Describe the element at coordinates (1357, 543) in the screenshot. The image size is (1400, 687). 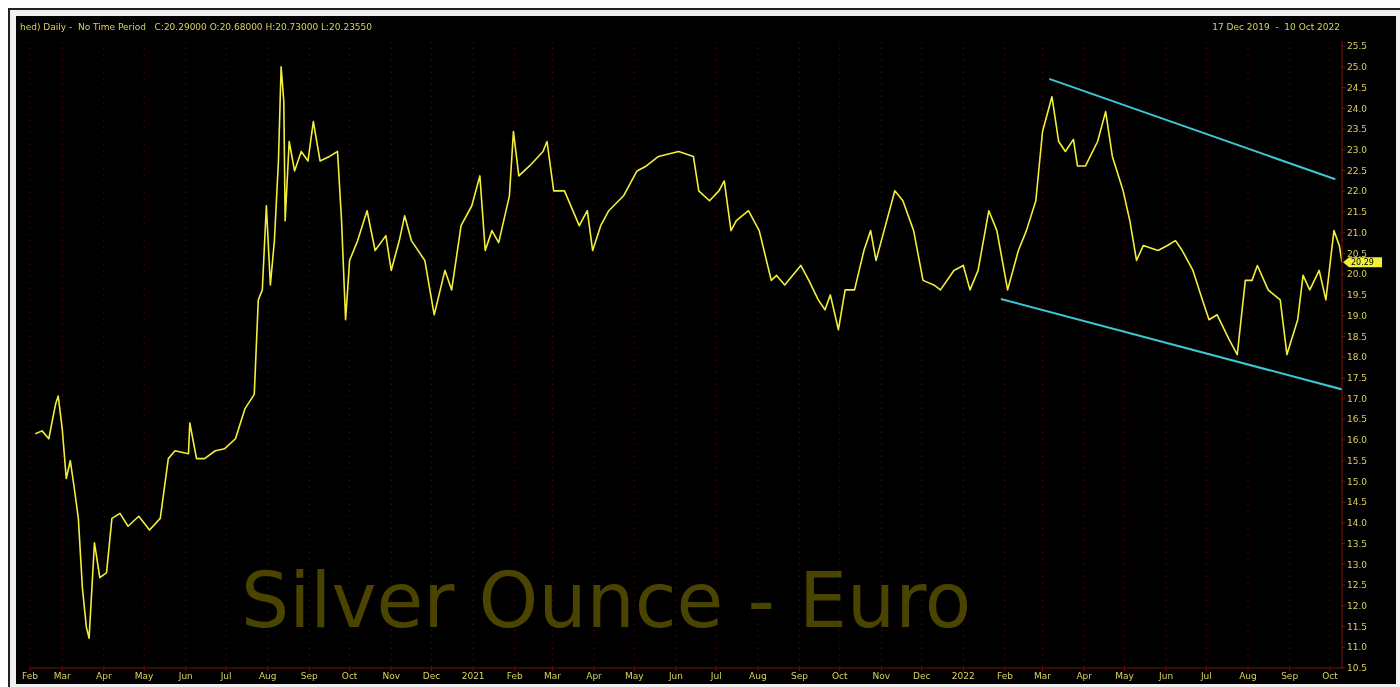
I see `y-tick-label: 13.5` at that location.